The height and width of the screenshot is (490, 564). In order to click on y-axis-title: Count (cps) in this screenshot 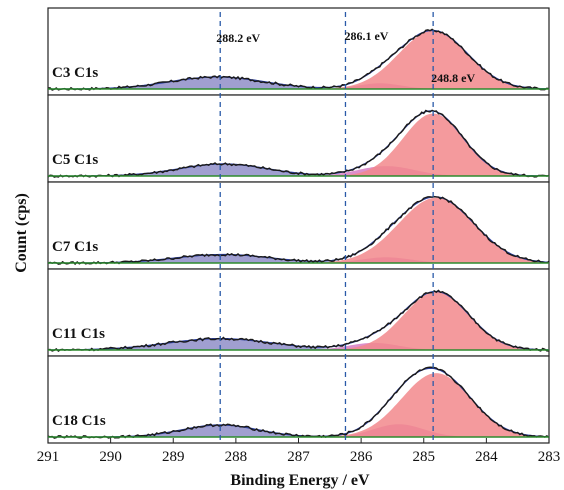, I will do `click(21, 233)`.